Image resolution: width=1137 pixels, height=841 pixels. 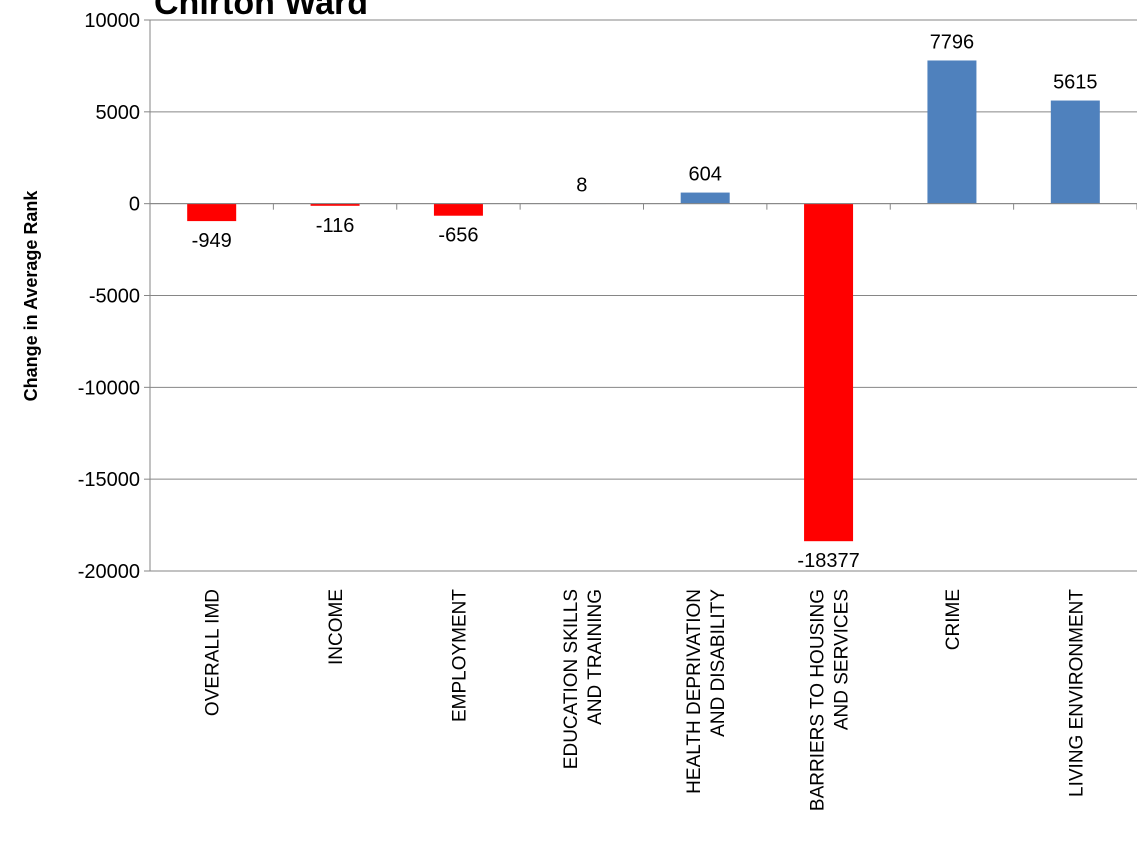 I want to click on y-tick-label: 10000, so click(x=112, y=21).